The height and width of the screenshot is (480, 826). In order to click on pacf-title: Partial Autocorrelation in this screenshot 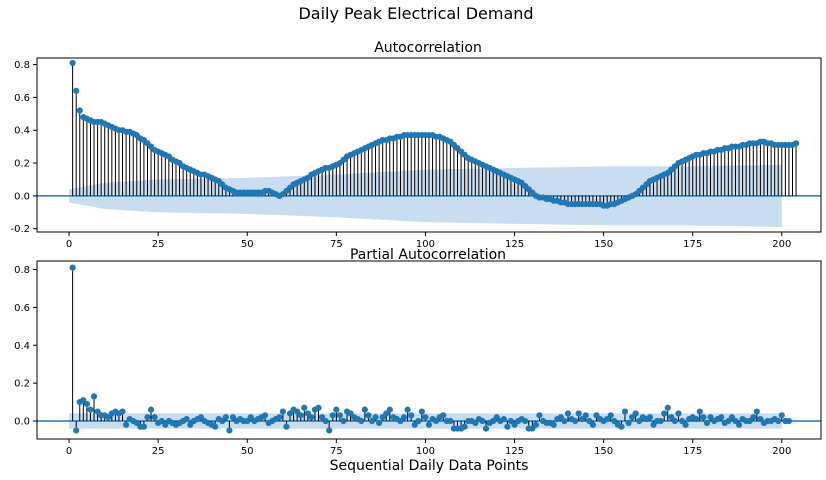, I will do `click(428, 255)`.